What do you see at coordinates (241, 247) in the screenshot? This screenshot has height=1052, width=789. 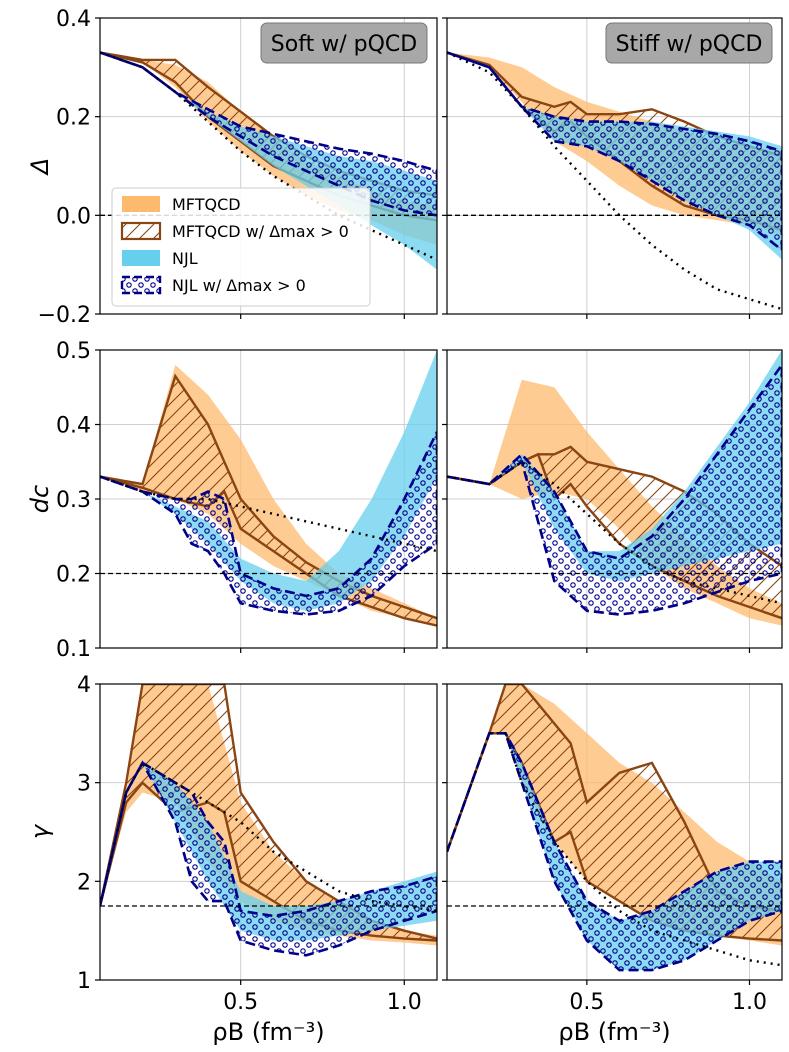 I see `legend-box` at bounding box center [241, 247].